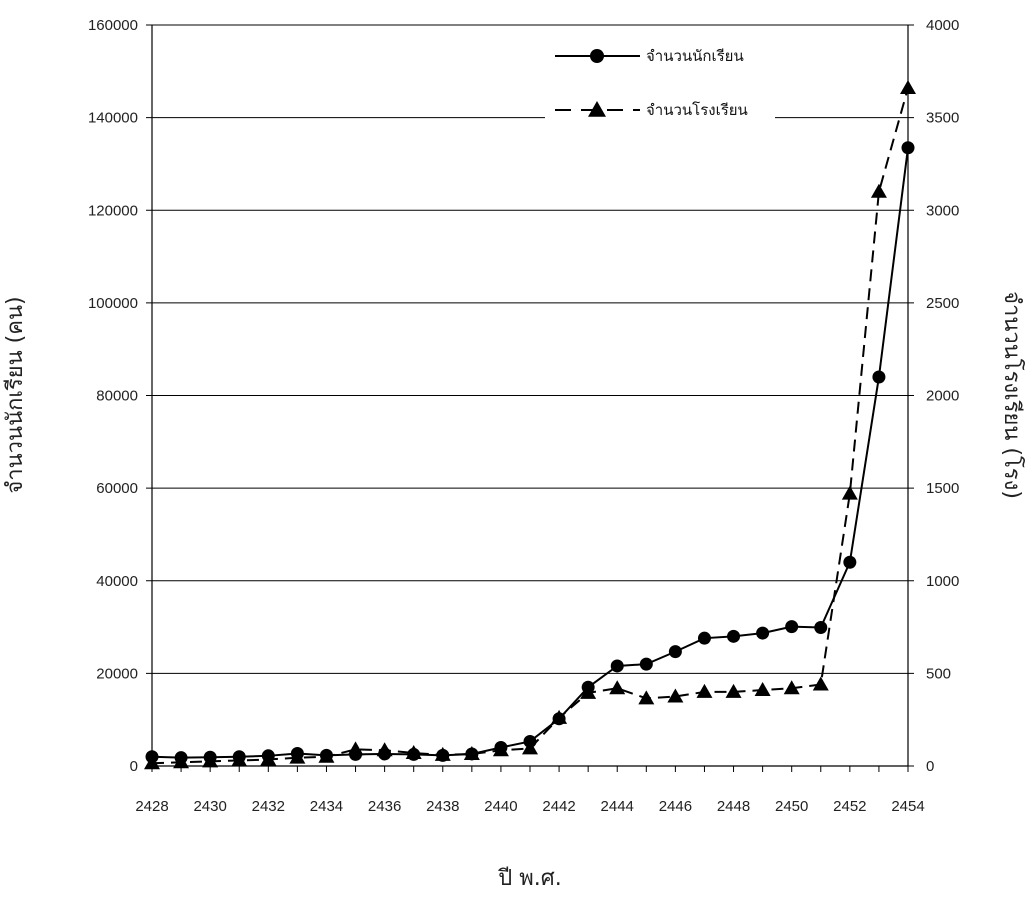 The height and width of the screenshot is (902, 1029). I want to click on left-tick-label: 80000, so click(117, 396).